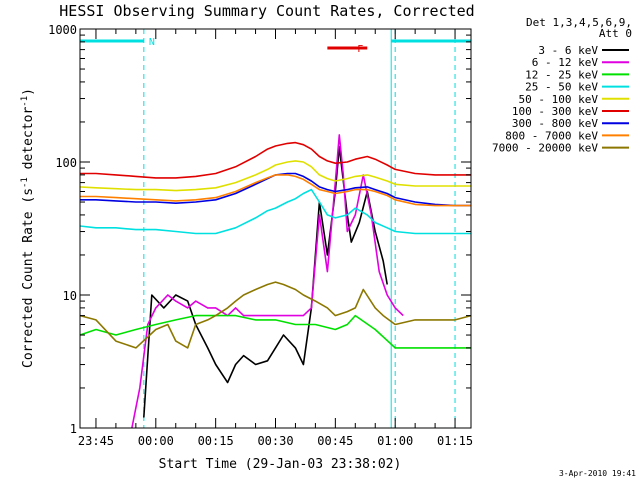  What do you see at coordinates (579, 22) in the screenshot?
I see `legend-header-line-1: Det 1,3,4,5,6,9,` at bounding box center [579, 22].